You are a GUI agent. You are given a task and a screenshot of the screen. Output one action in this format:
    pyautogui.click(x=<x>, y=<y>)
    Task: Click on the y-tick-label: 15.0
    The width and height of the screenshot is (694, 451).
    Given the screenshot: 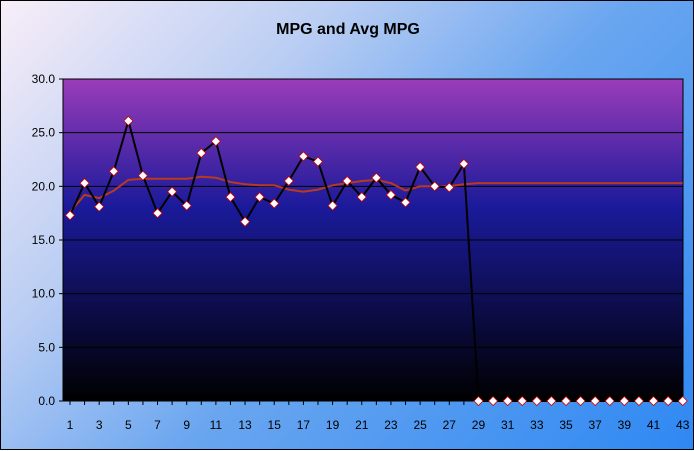 What is the action you would take?
    pyautogui.click(x=44, y=240)
    